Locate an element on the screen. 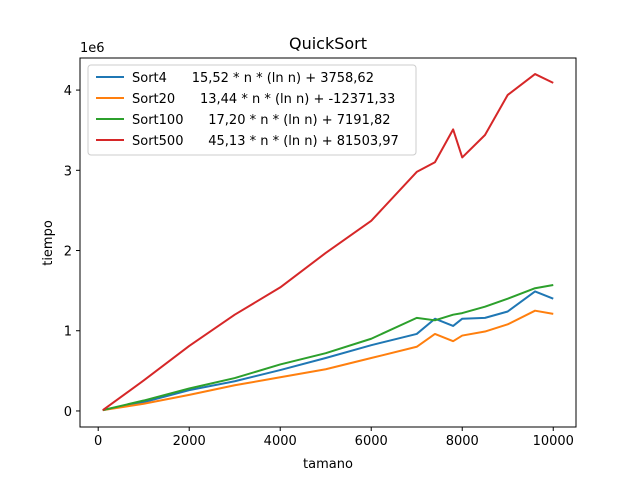 This screenshot has width=640, height=480. y-tick-label: 1 is located at coordinates (68, 332).